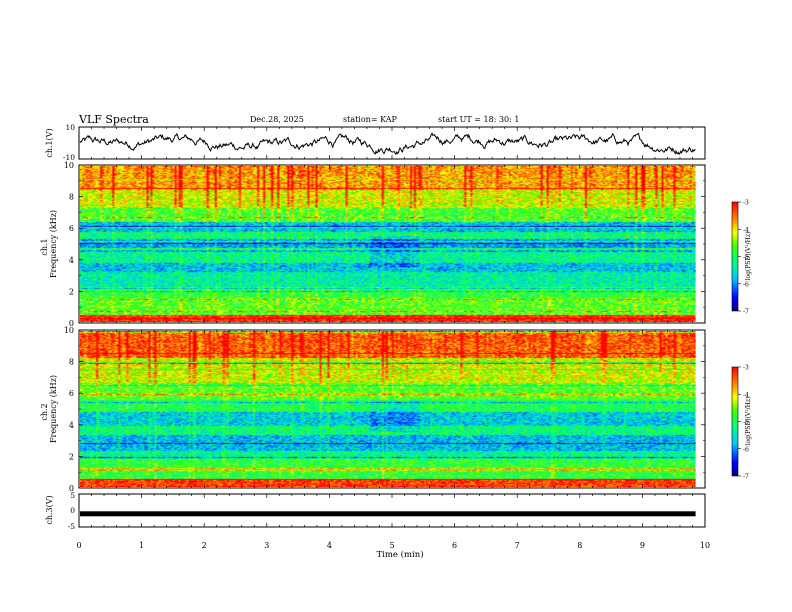 This screenshot has width=792, height=612. I want to click on ch1-colorbar-label: log(PSD)(V²/Hz), so click(748, 256).